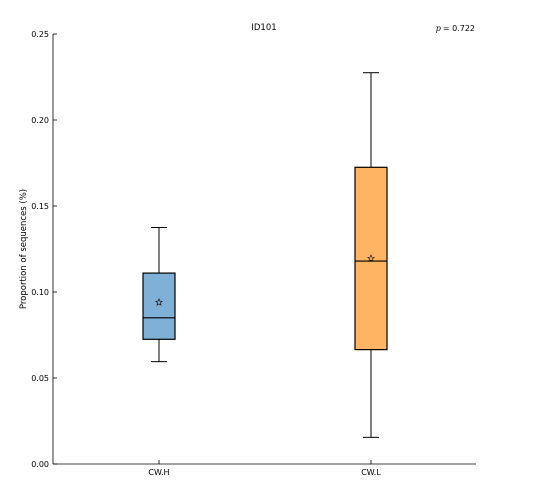 Image resolution: width=538 pixels, height=502 pixels. Describe the element at coordinates (40, 378) in the screenshot. I see `y-tick-label: 0.05` at that location.